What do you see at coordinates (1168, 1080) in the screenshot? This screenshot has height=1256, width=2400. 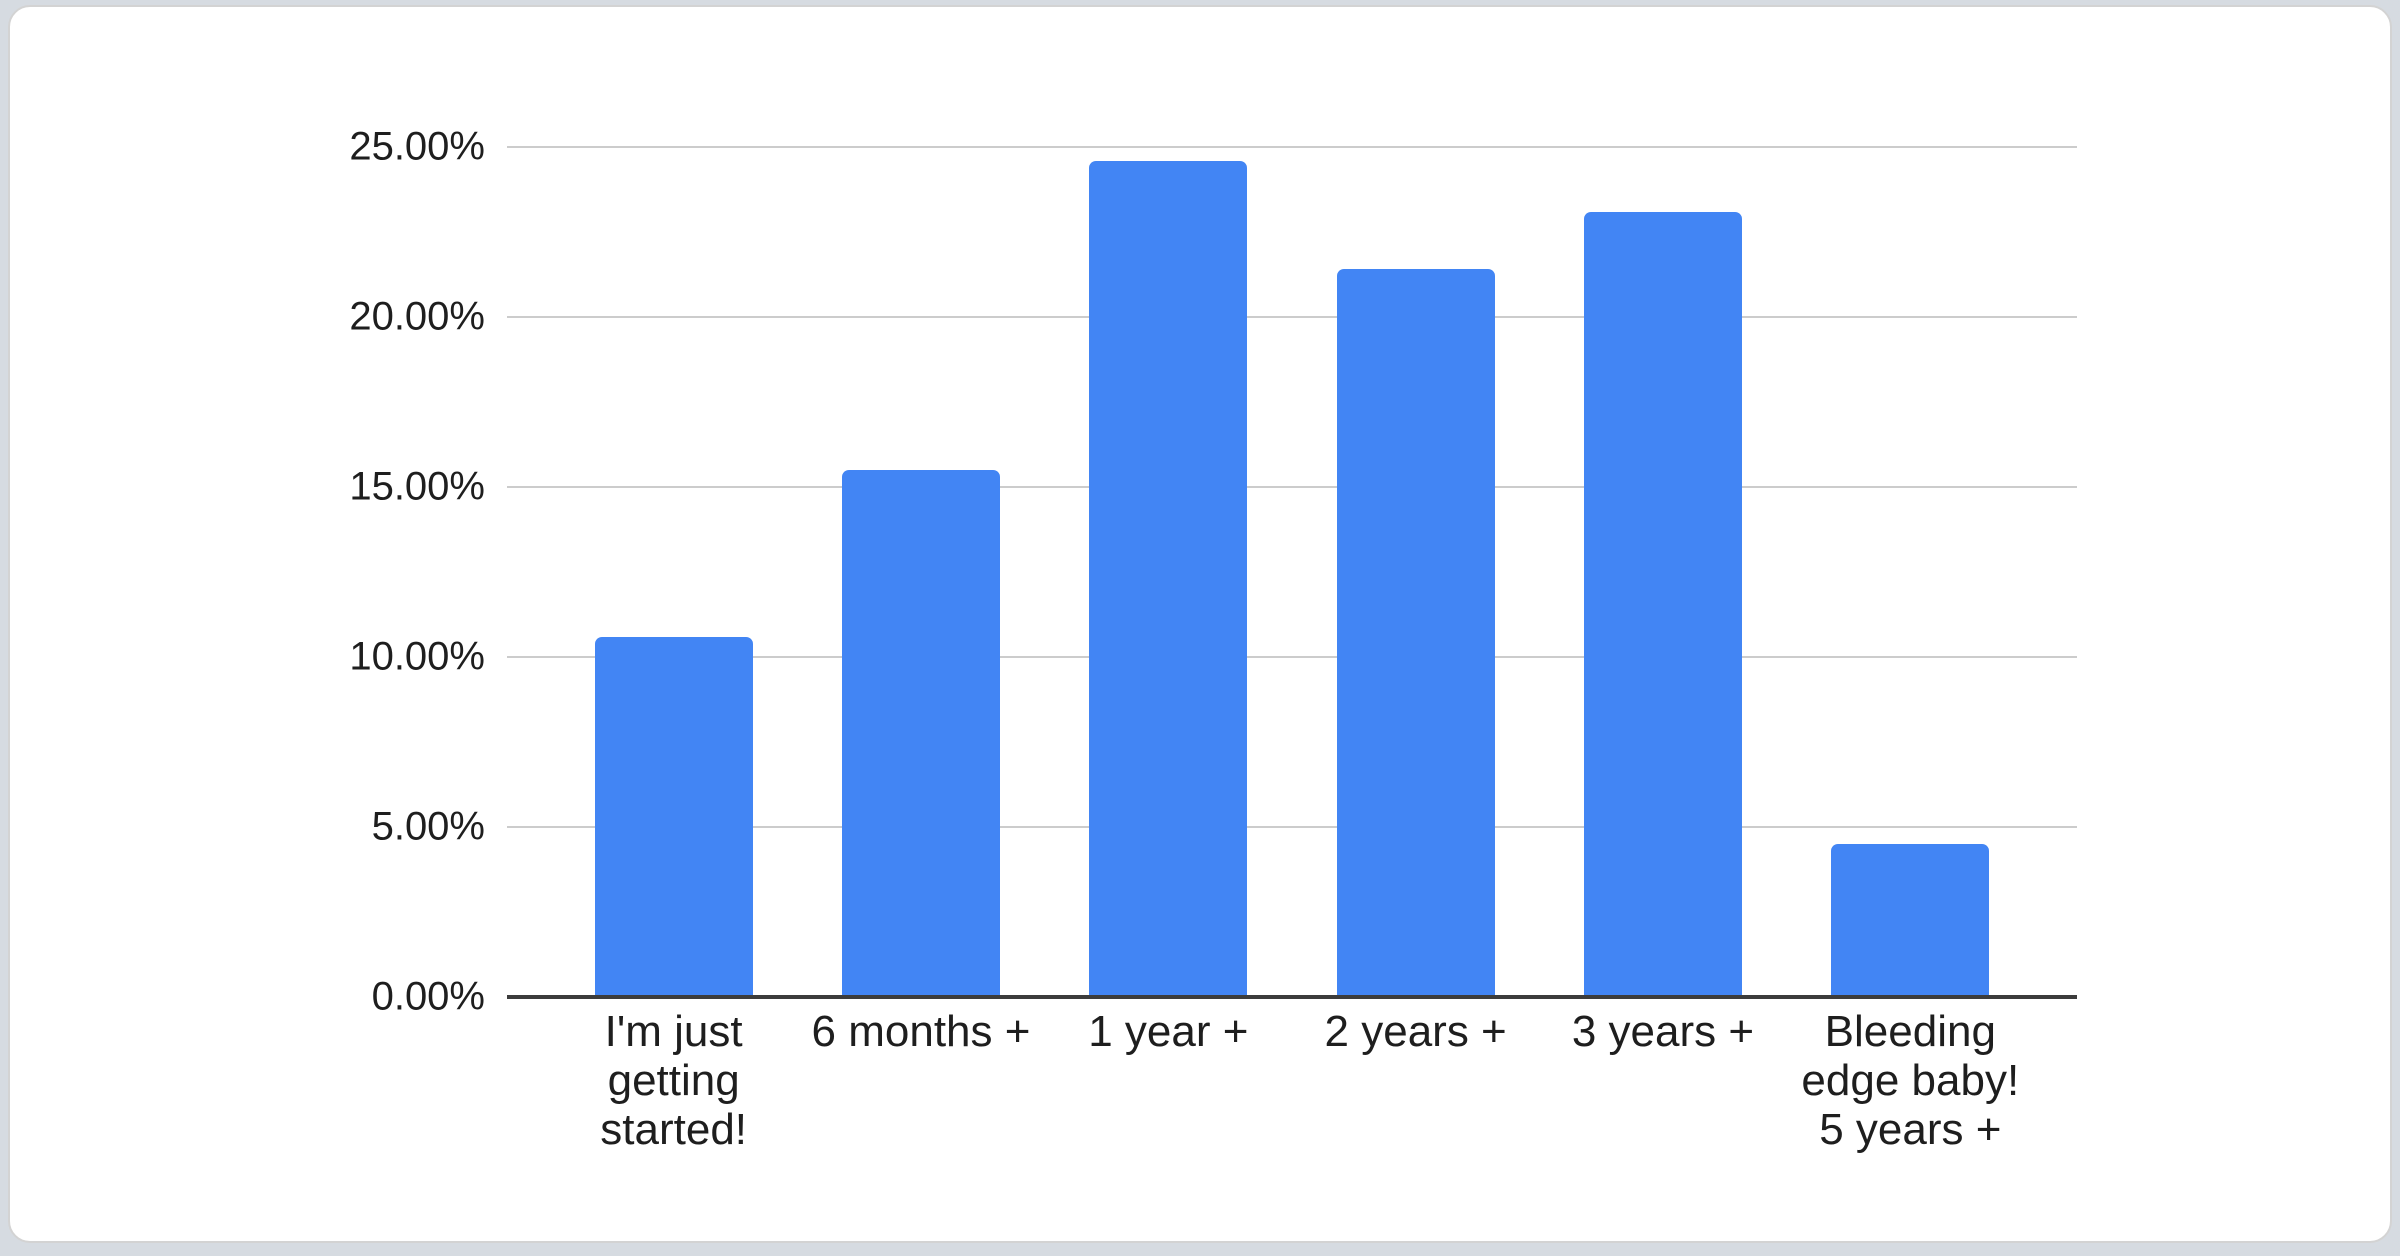 I see `x-label-slot: 1 year +` at bounding box center [1168, 1080].